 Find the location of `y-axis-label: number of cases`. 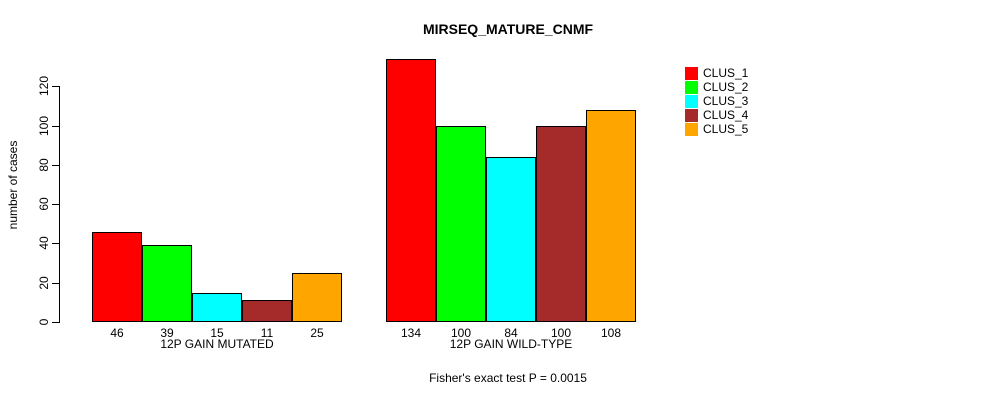

y-axis-label: number of cases is located at coordinates (13, 185).